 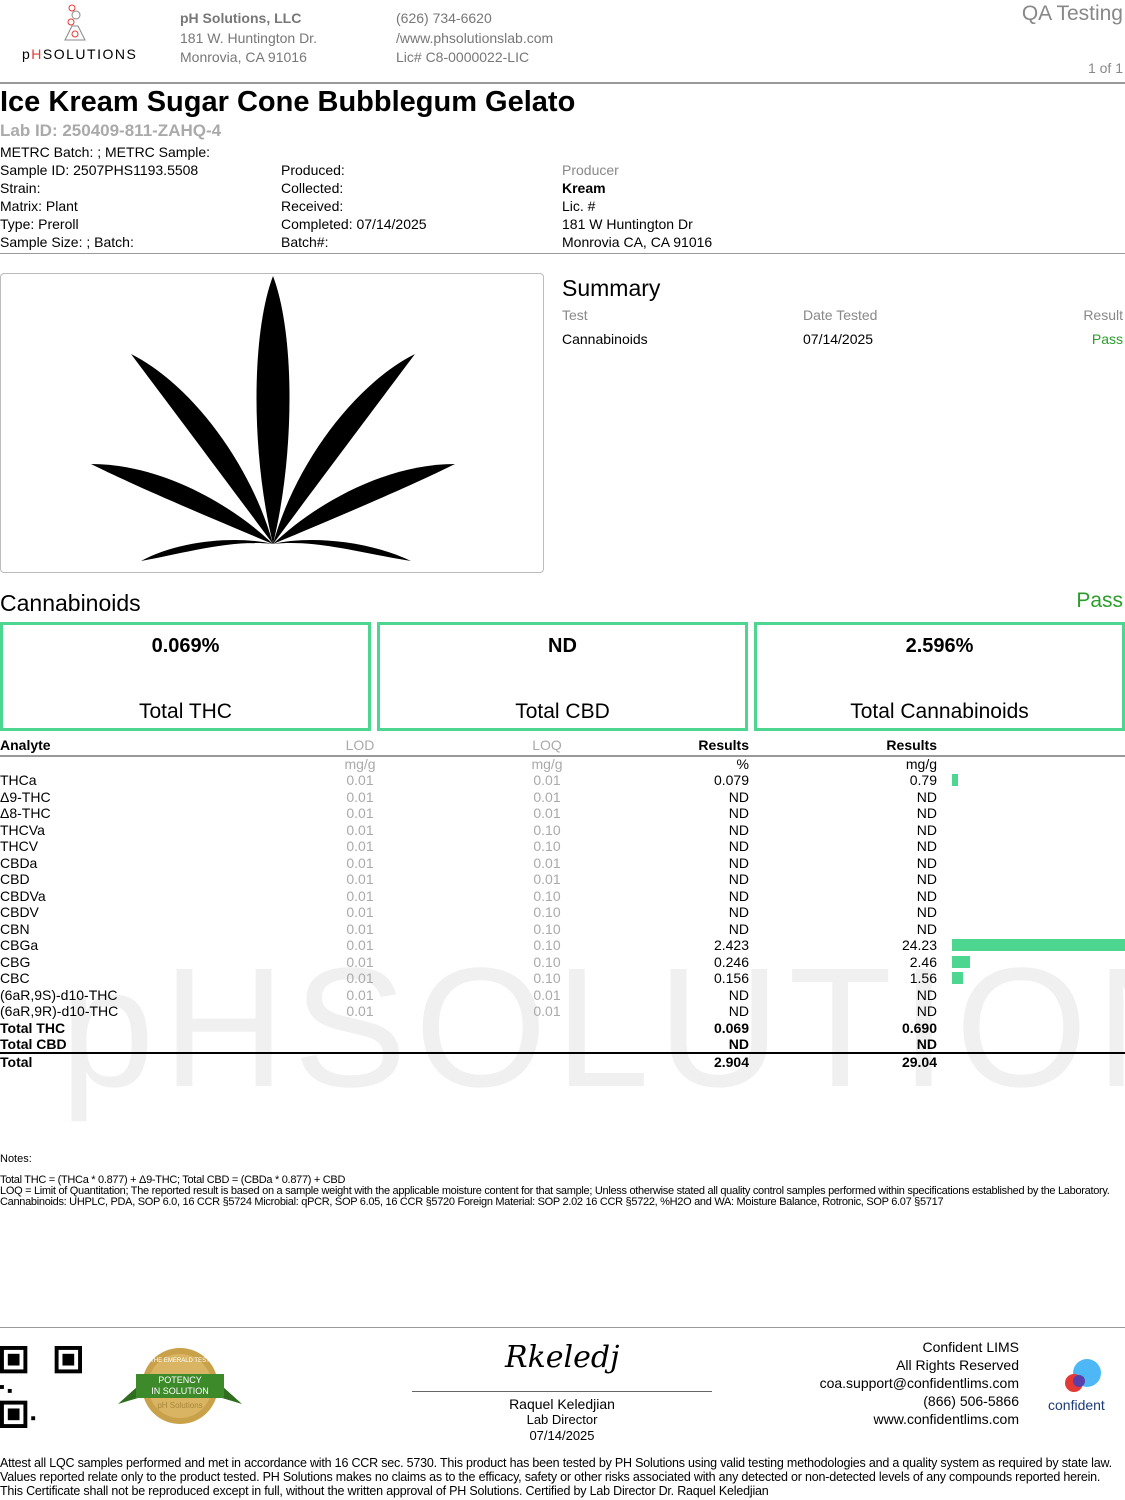 I want to click on table-units: mg/g mg/g% mg/g, so click(x=640, y=764).